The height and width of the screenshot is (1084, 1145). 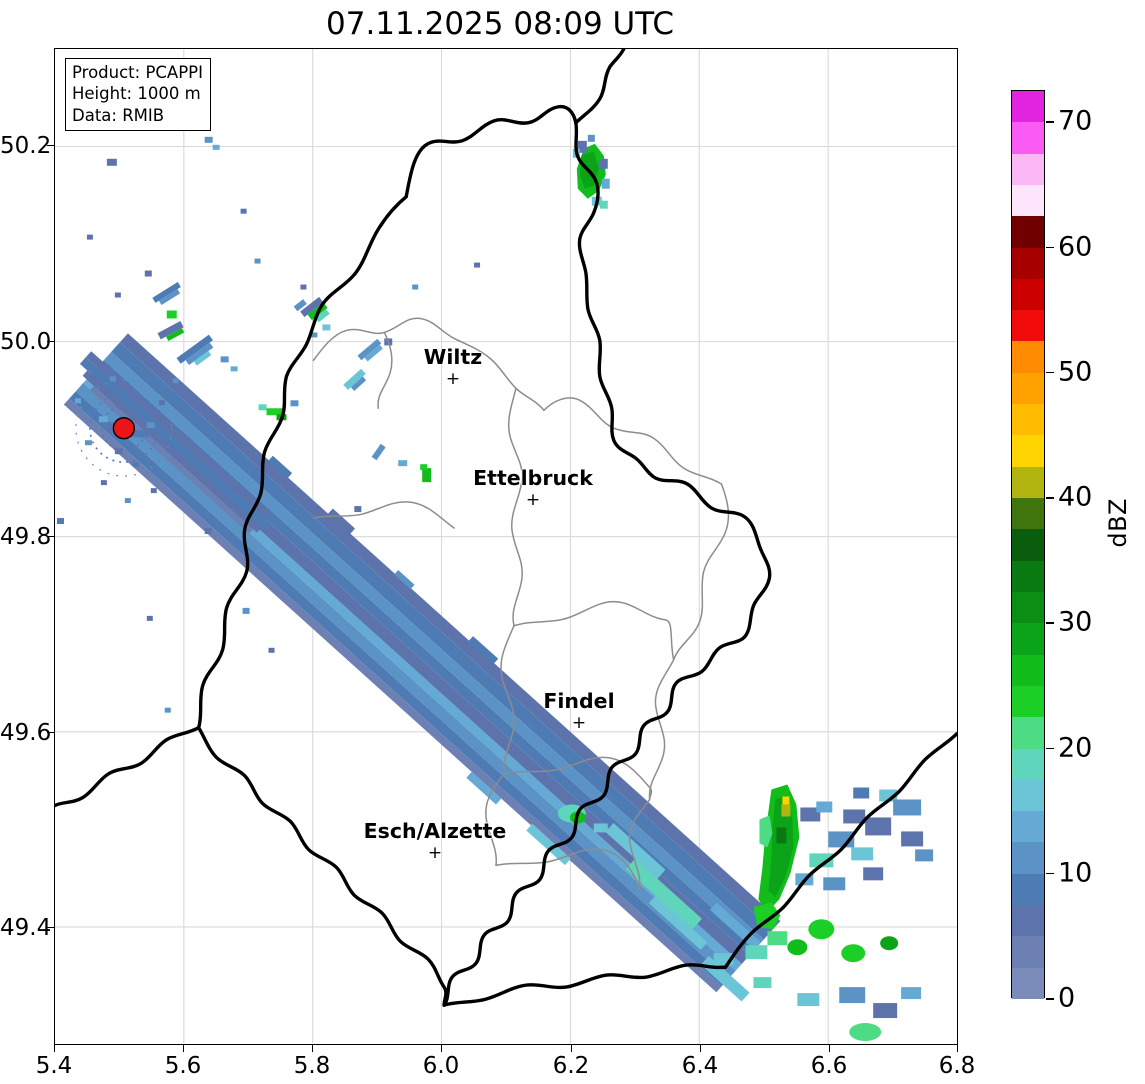 I want to click on y-tick-label: 49.8, so click(x=26, y=537).